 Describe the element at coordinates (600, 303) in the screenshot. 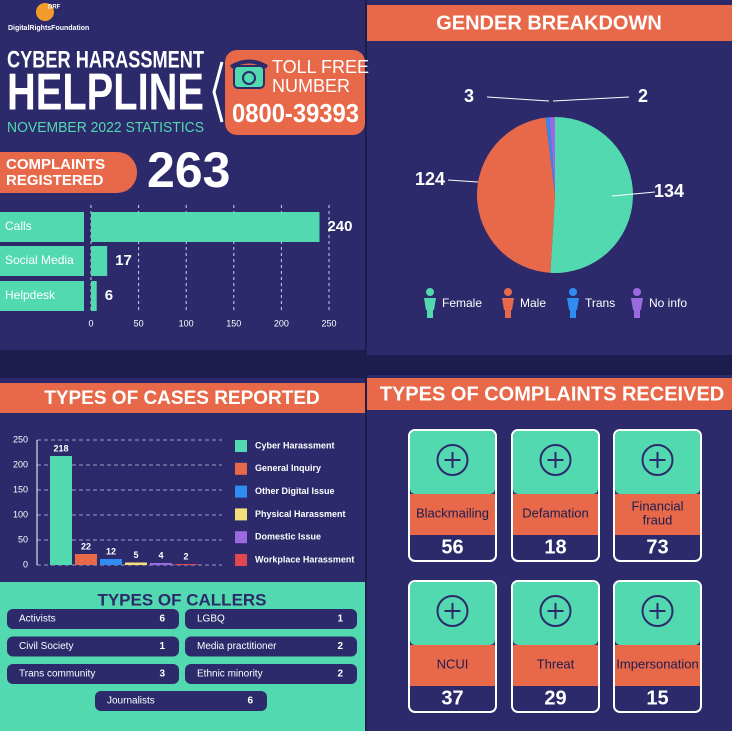

I see `legend-label: Trans` at that location.